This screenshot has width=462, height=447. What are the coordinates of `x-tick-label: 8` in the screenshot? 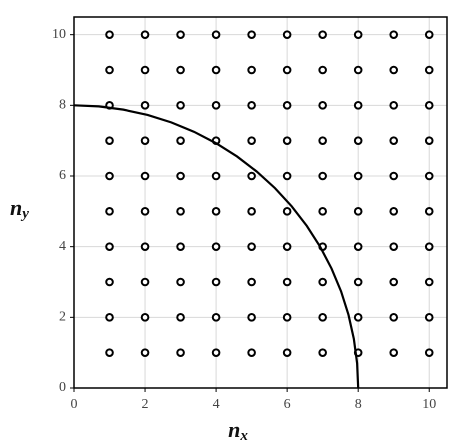 It's located at (358, 404).